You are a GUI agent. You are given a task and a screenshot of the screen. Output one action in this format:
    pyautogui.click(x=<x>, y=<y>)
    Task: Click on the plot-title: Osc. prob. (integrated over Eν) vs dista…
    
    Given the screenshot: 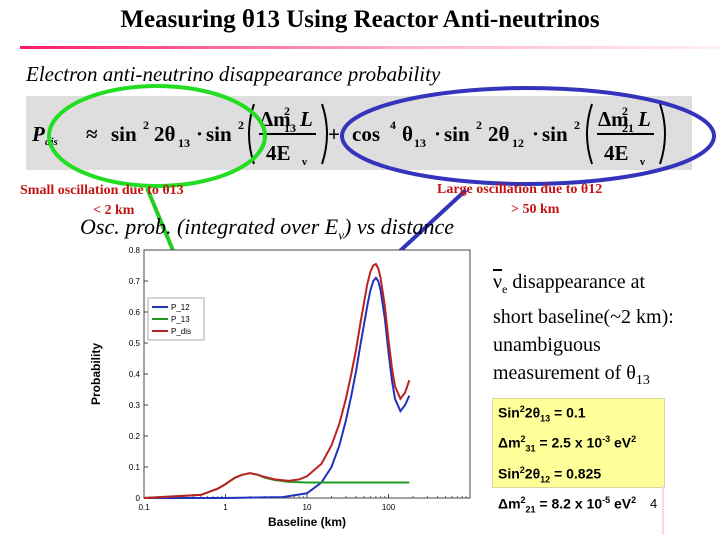 What is the action you would take?
    pyautogui.click(x=267, y=228)
    